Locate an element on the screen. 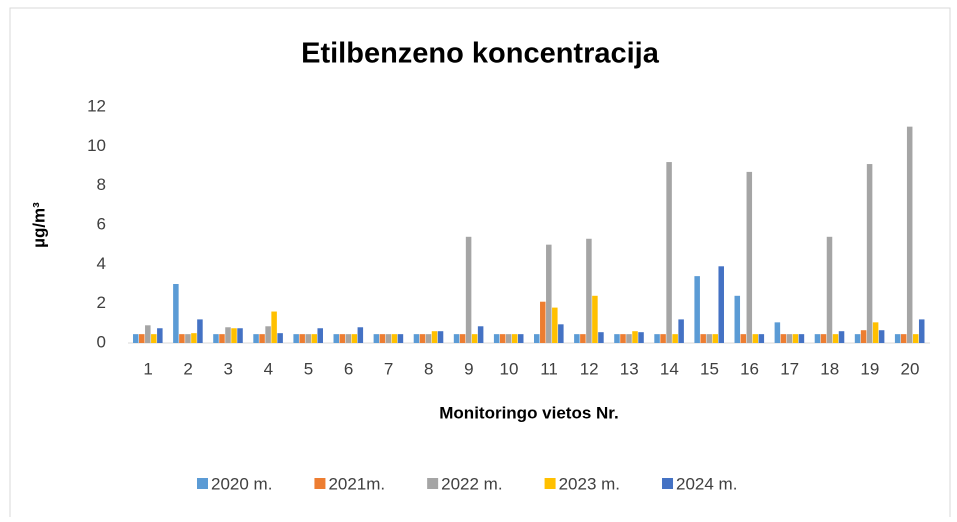 The image size is (957, 522). legend-label: 2022 m. is located at coordinates (471, 483).